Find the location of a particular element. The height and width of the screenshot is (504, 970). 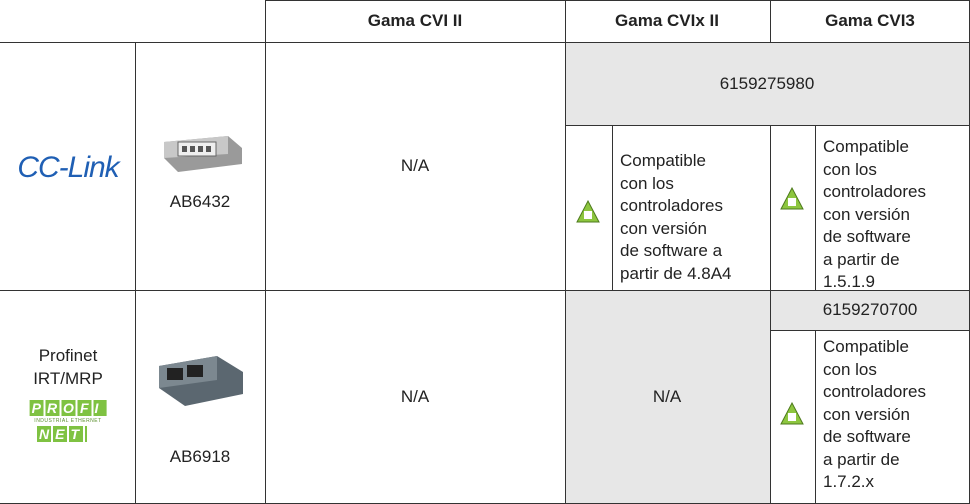

profinet-logo: PROFI is located at coordinates (68, 408).